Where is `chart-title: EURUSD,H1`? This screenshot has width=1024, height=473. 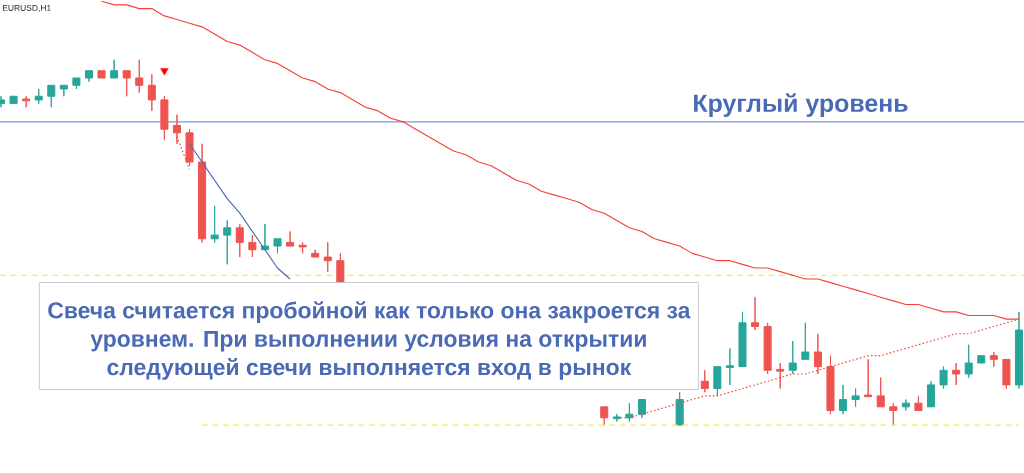 chart-title: EURUSD,H1 is located at coordinates (26, 8).